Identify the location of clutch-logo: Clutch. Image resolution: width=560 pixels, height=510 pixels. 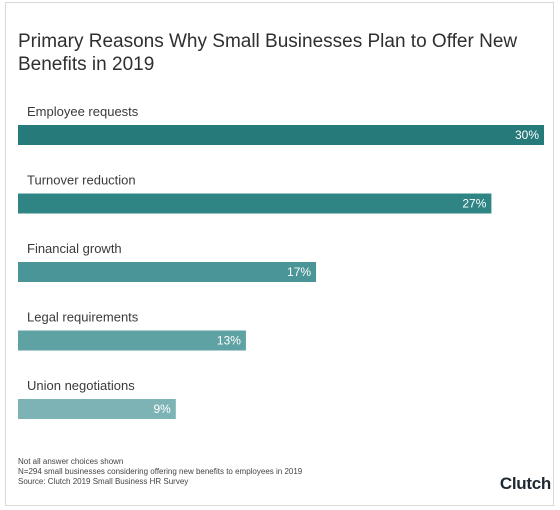
(525, 483).